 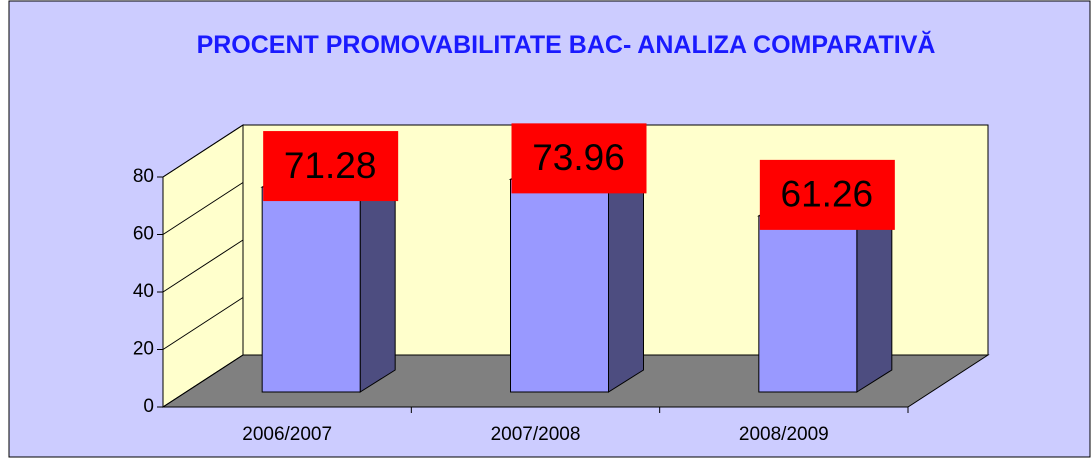 I want to click on x-tick-label: 2006/2007, so click(x=287, y=434).